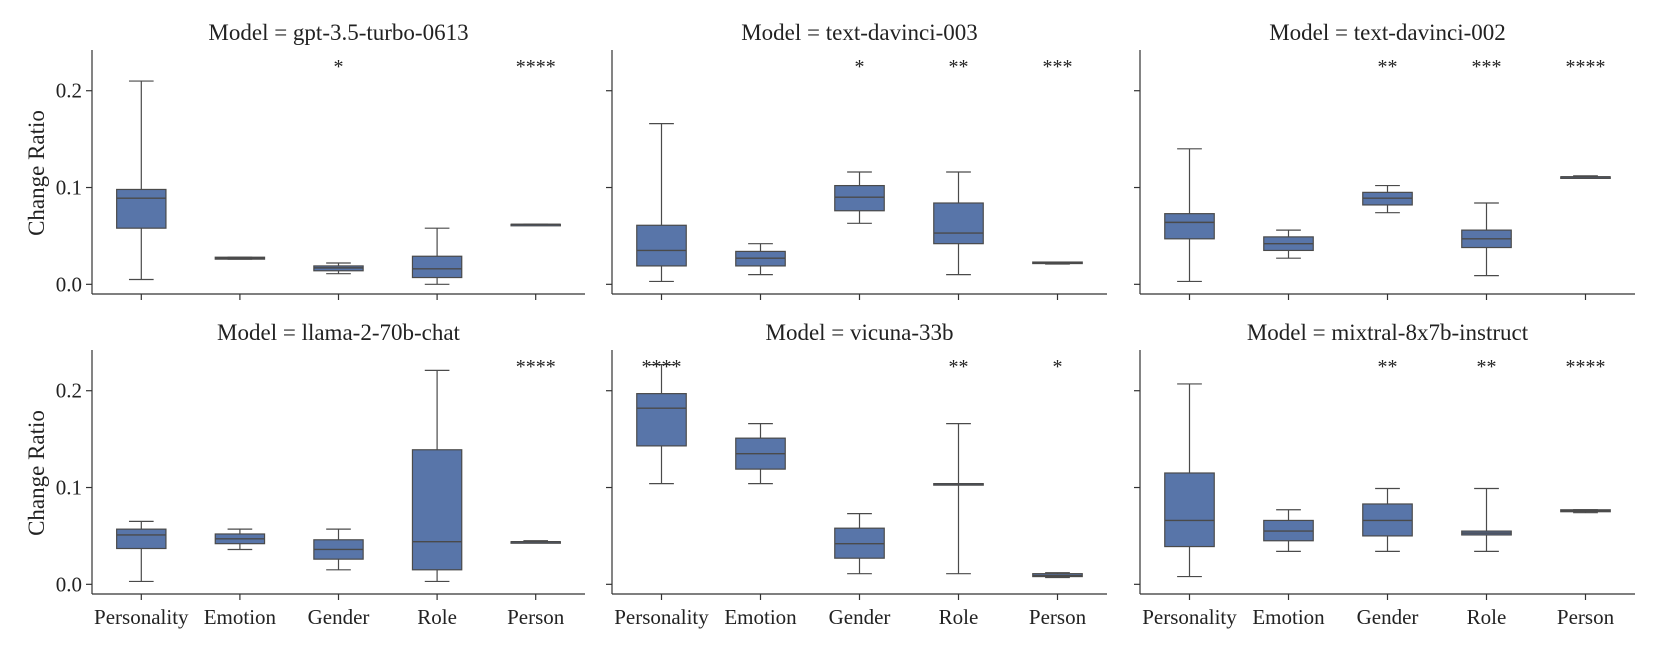  Describe the element at coordinates (661, 492) in the screenshot. I see `box-personality: **** Personality` at that location.